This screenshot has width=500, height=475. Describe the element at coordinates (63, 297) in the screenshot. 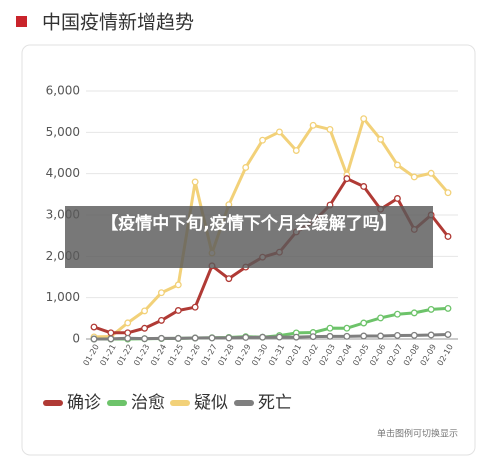

I see `y-tick-label: 1,000` at that location.